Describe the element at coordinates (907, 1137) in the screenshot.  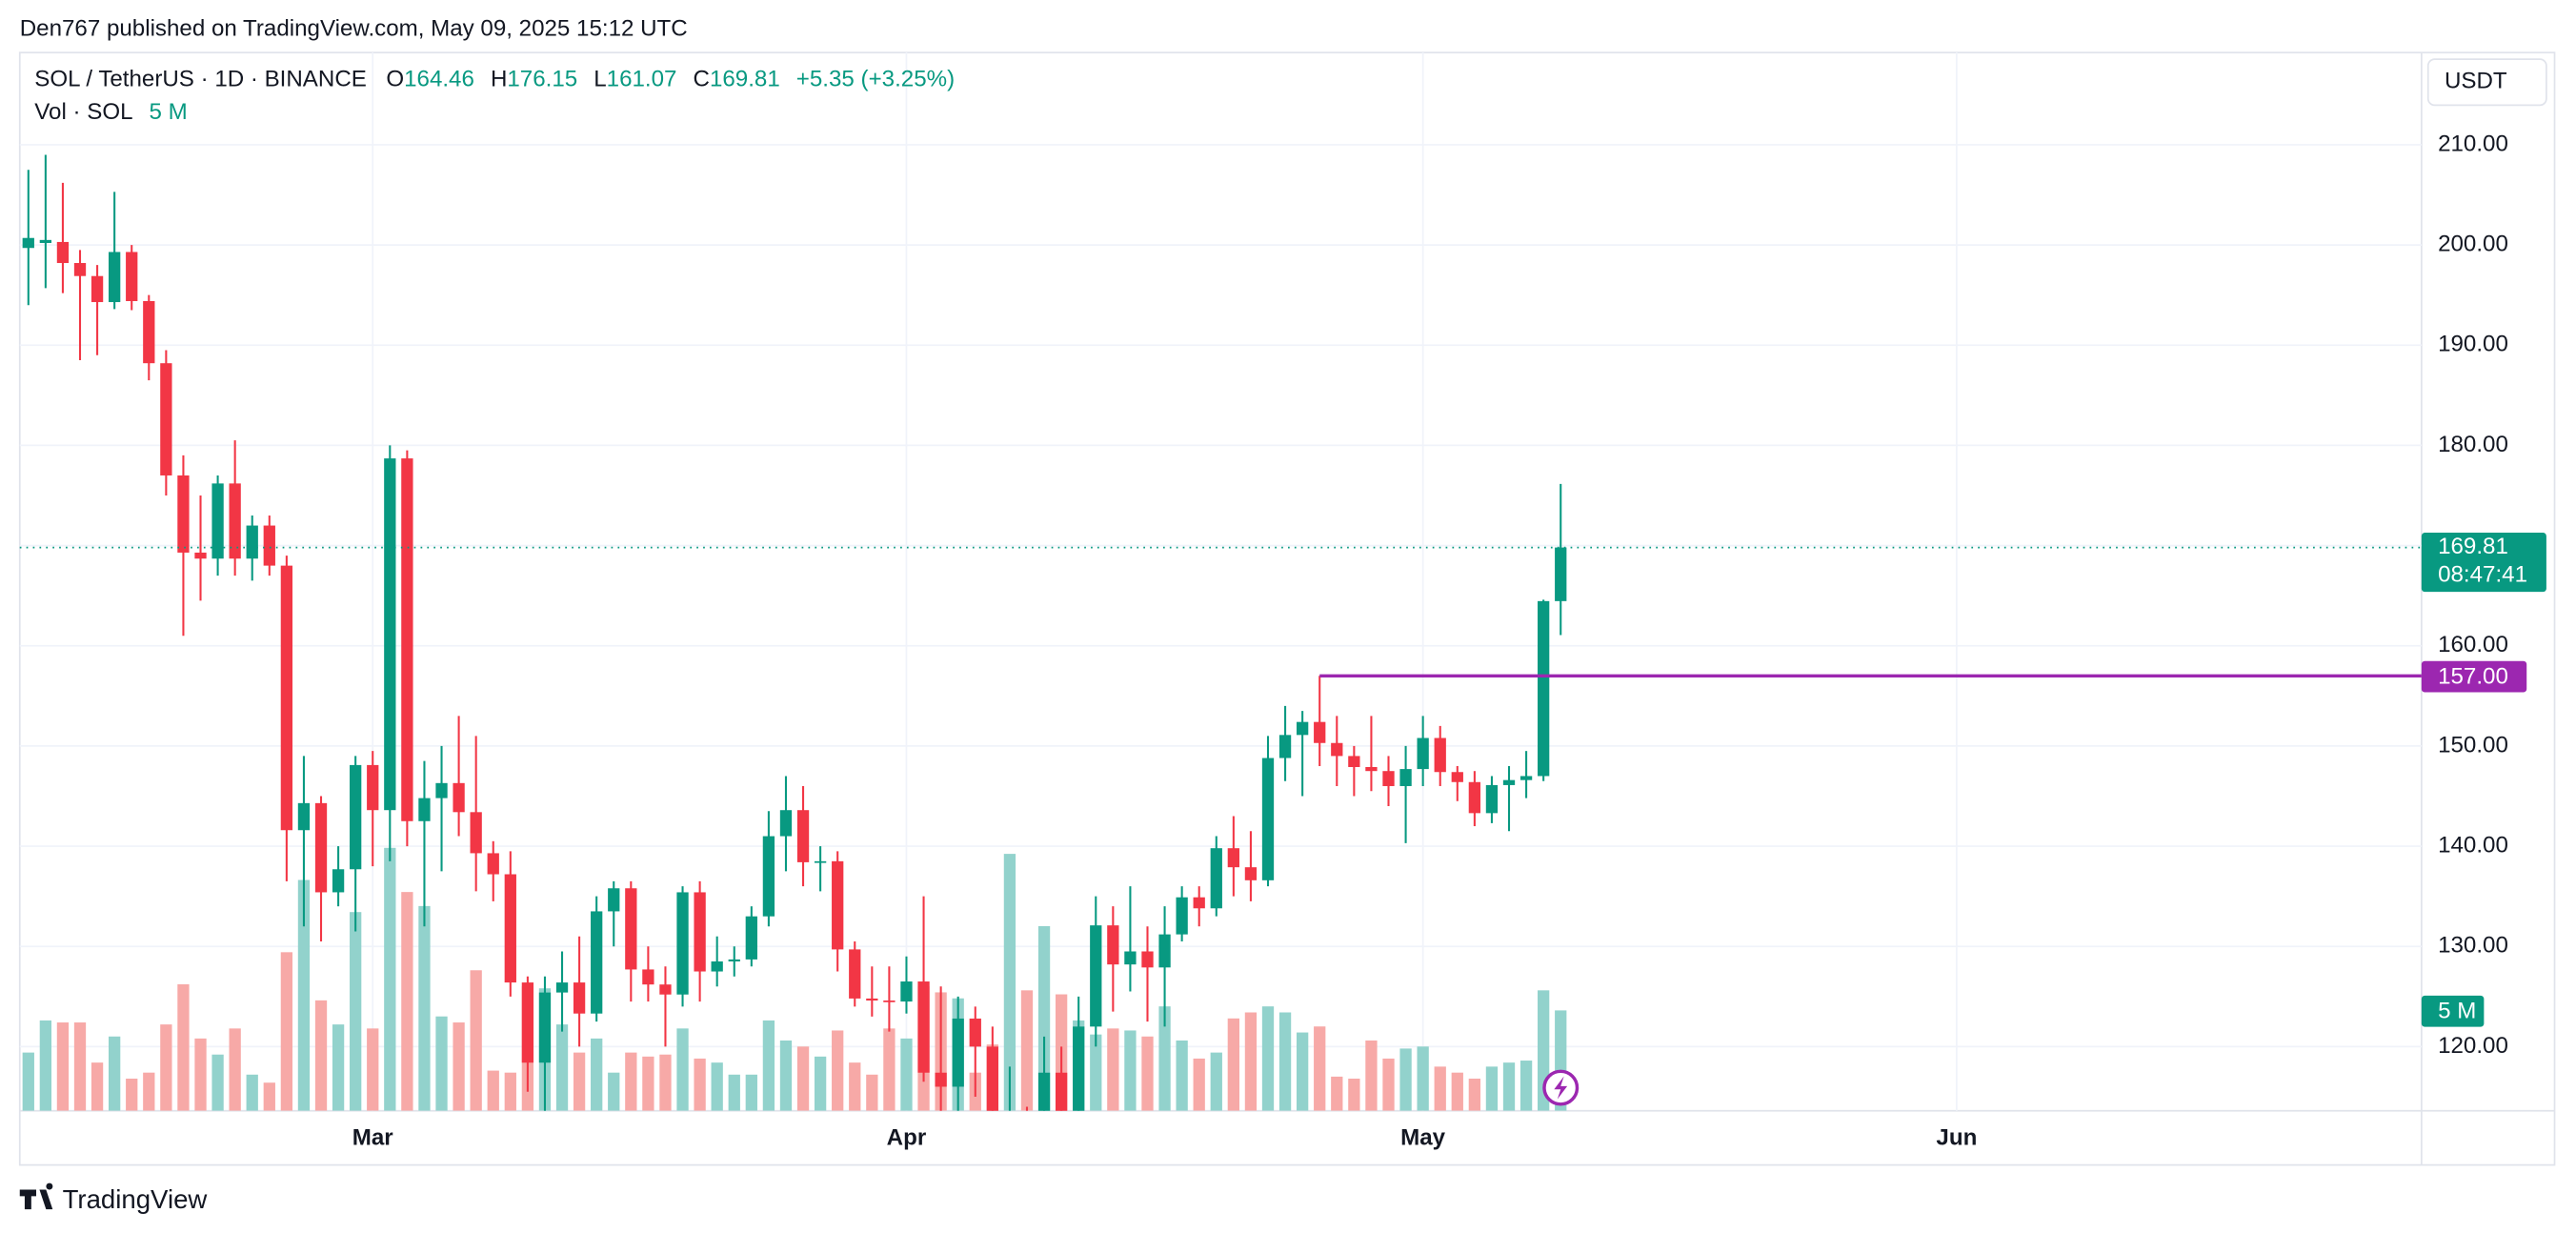
I see `x-tick-label: Apr` at that location.